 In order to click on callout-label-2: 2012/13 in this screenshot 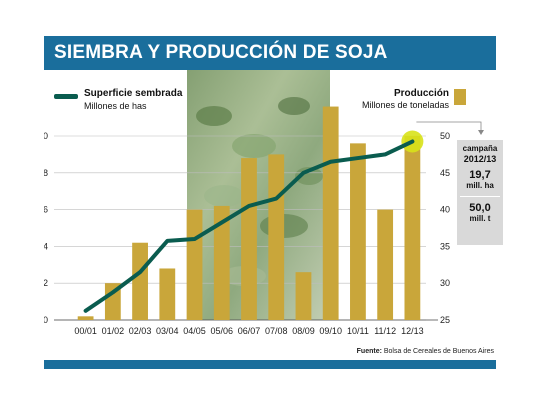, I will do `click(480, 159)`.